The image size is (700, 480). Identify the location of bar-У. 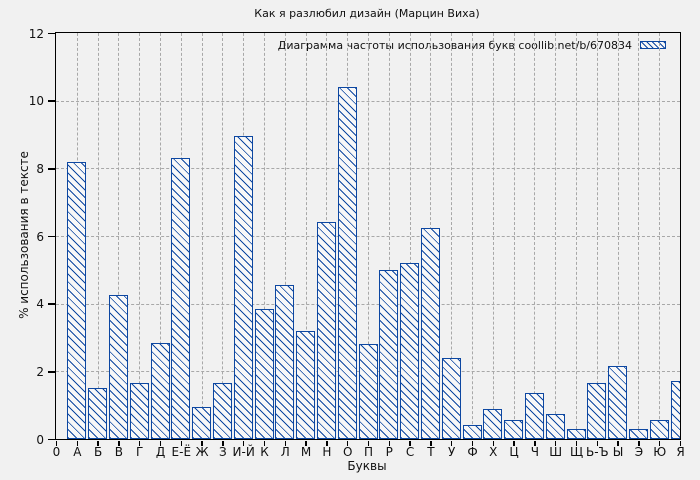
(451, 398).